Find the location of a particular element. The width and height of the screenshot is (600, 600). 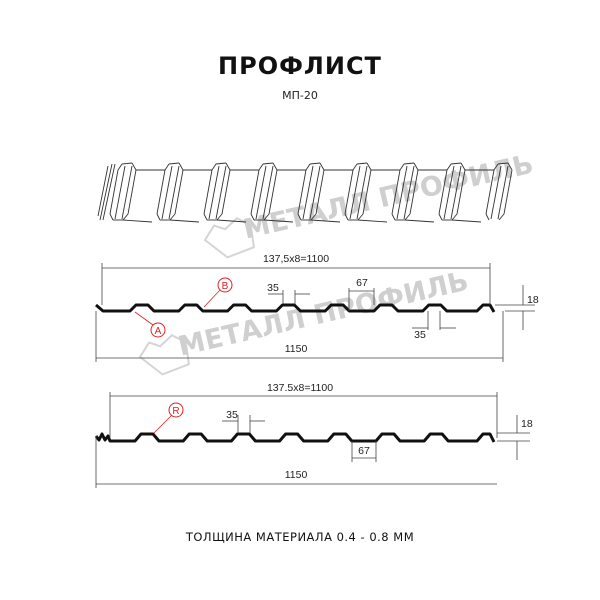

callout-r: R is located at coordinates (168, 418).